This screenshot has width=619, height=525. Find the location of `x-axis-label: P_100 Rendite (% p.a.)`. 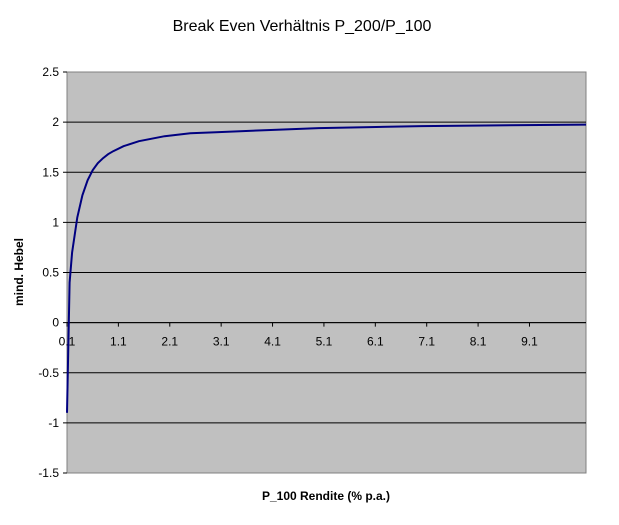

x-axis-label: P_100 Rendite (% p.a.) is located at coordinates (326, 496).